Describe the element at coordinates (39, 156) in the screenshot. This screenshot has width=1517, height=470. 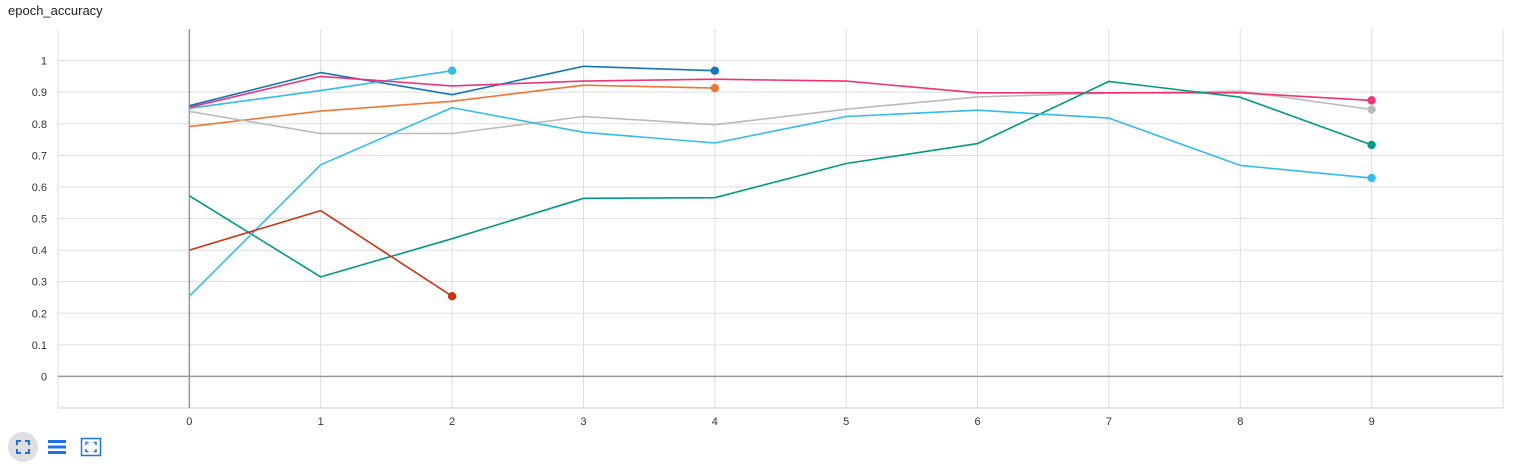
I see `y-tick-label: 0.7` at that location.